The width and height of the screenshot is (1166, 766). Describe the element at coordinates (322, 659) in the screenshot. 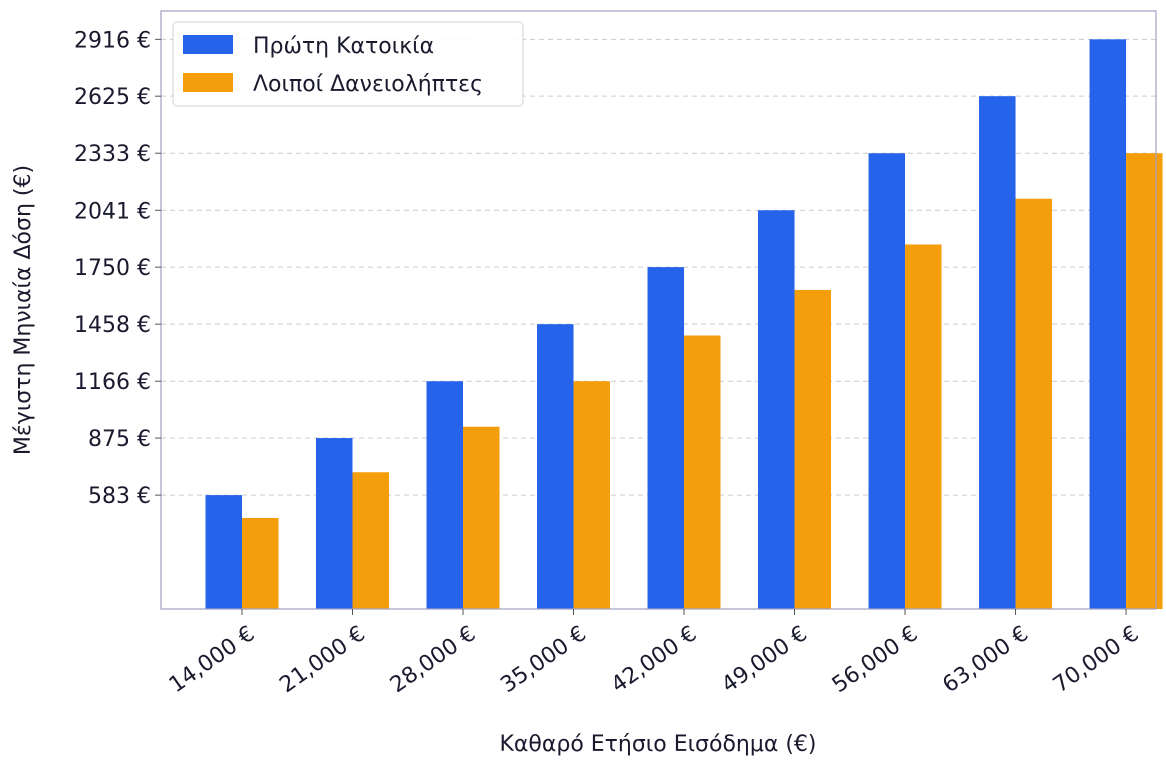

I see `x-tick-label: 21,000 €` at that location.